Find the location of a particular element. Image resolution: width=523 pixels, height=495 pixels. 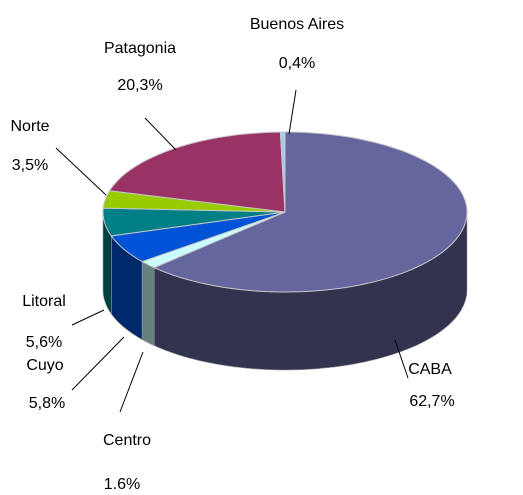

slice-label: Buenos Aires is located at coordinates (297, 24).